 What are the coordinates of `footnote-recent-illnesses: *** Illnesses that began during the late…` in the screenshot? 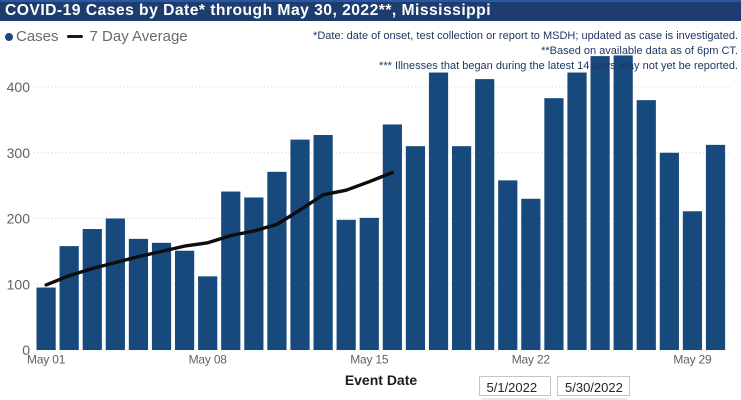 It's located at (558, 65).